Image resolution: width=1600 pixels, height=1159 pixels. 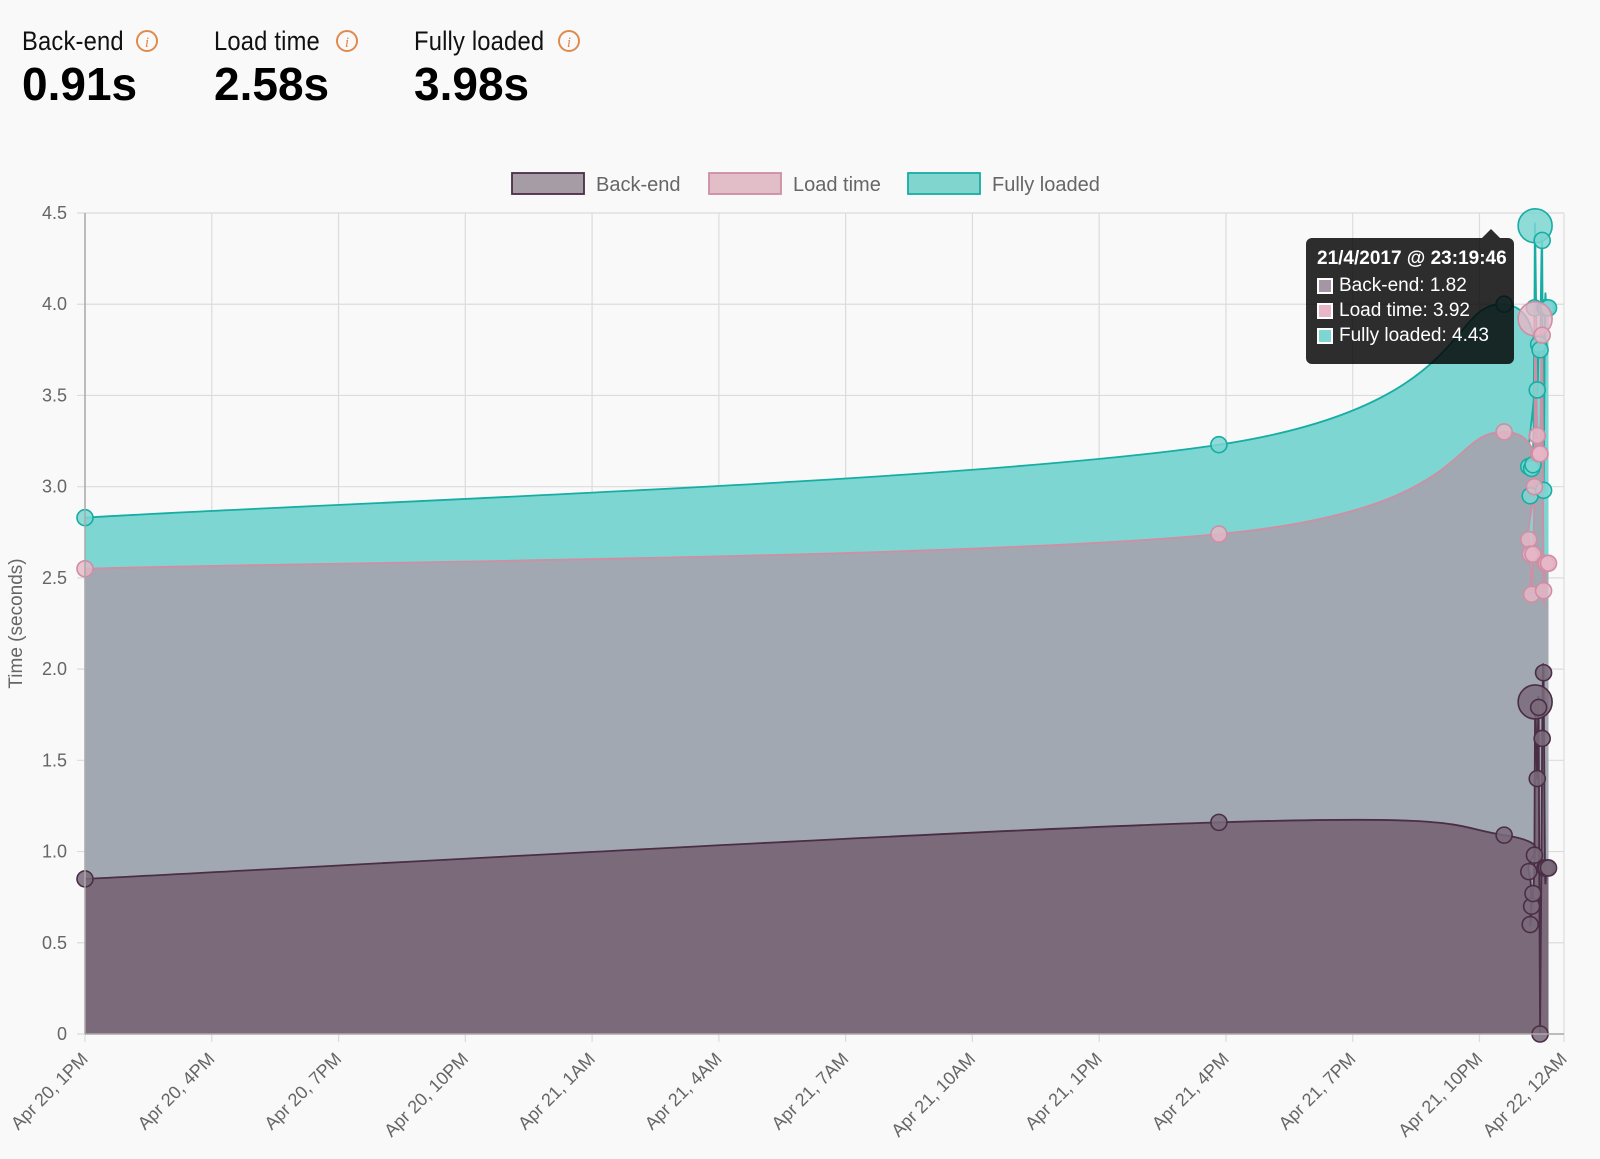 What do you see at coordinates (1404, 310) in the screenshot?
I see `tooltip-row-text: Load time: 3.92` at bounding box center [1404, 310].